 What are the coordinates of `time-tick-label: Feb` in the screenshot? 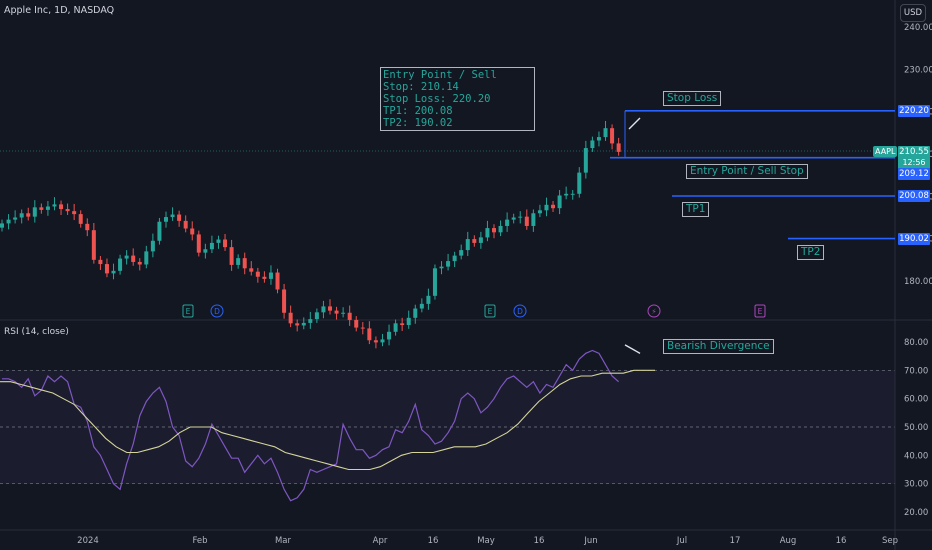 It's located at (199, 541).